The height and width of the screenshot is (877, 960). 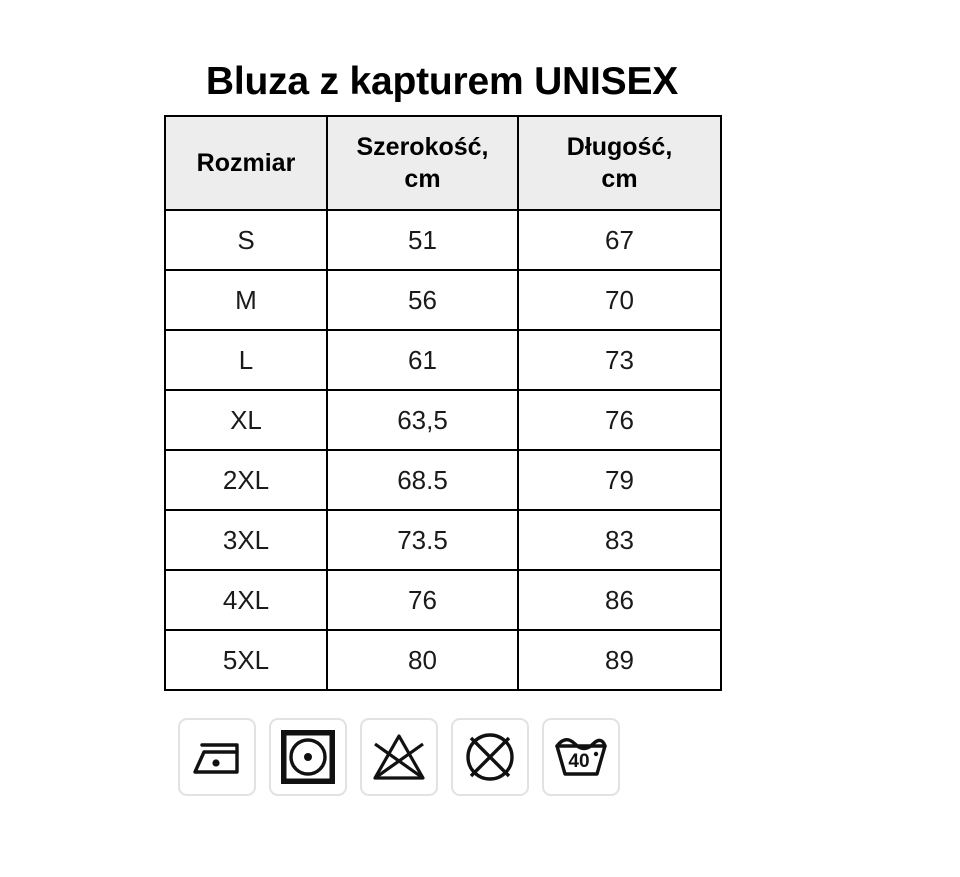 I want to click on cell-width: 80, so click(x=422, y=660).